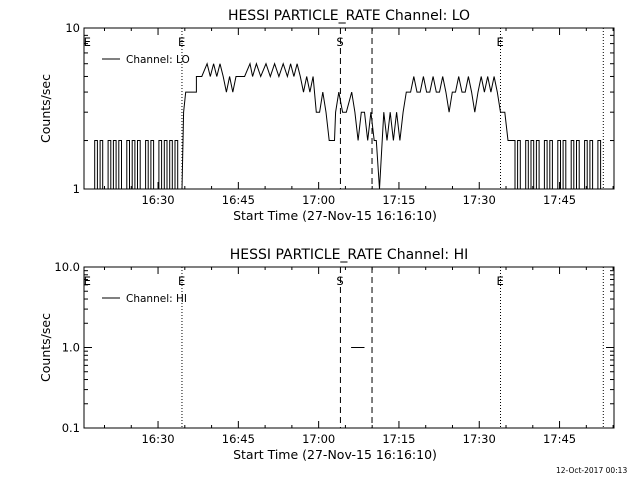 This screenshot has height=480, width=640. I want to click on chart-1-x-tick-label: 17:15, so click(398, 200).